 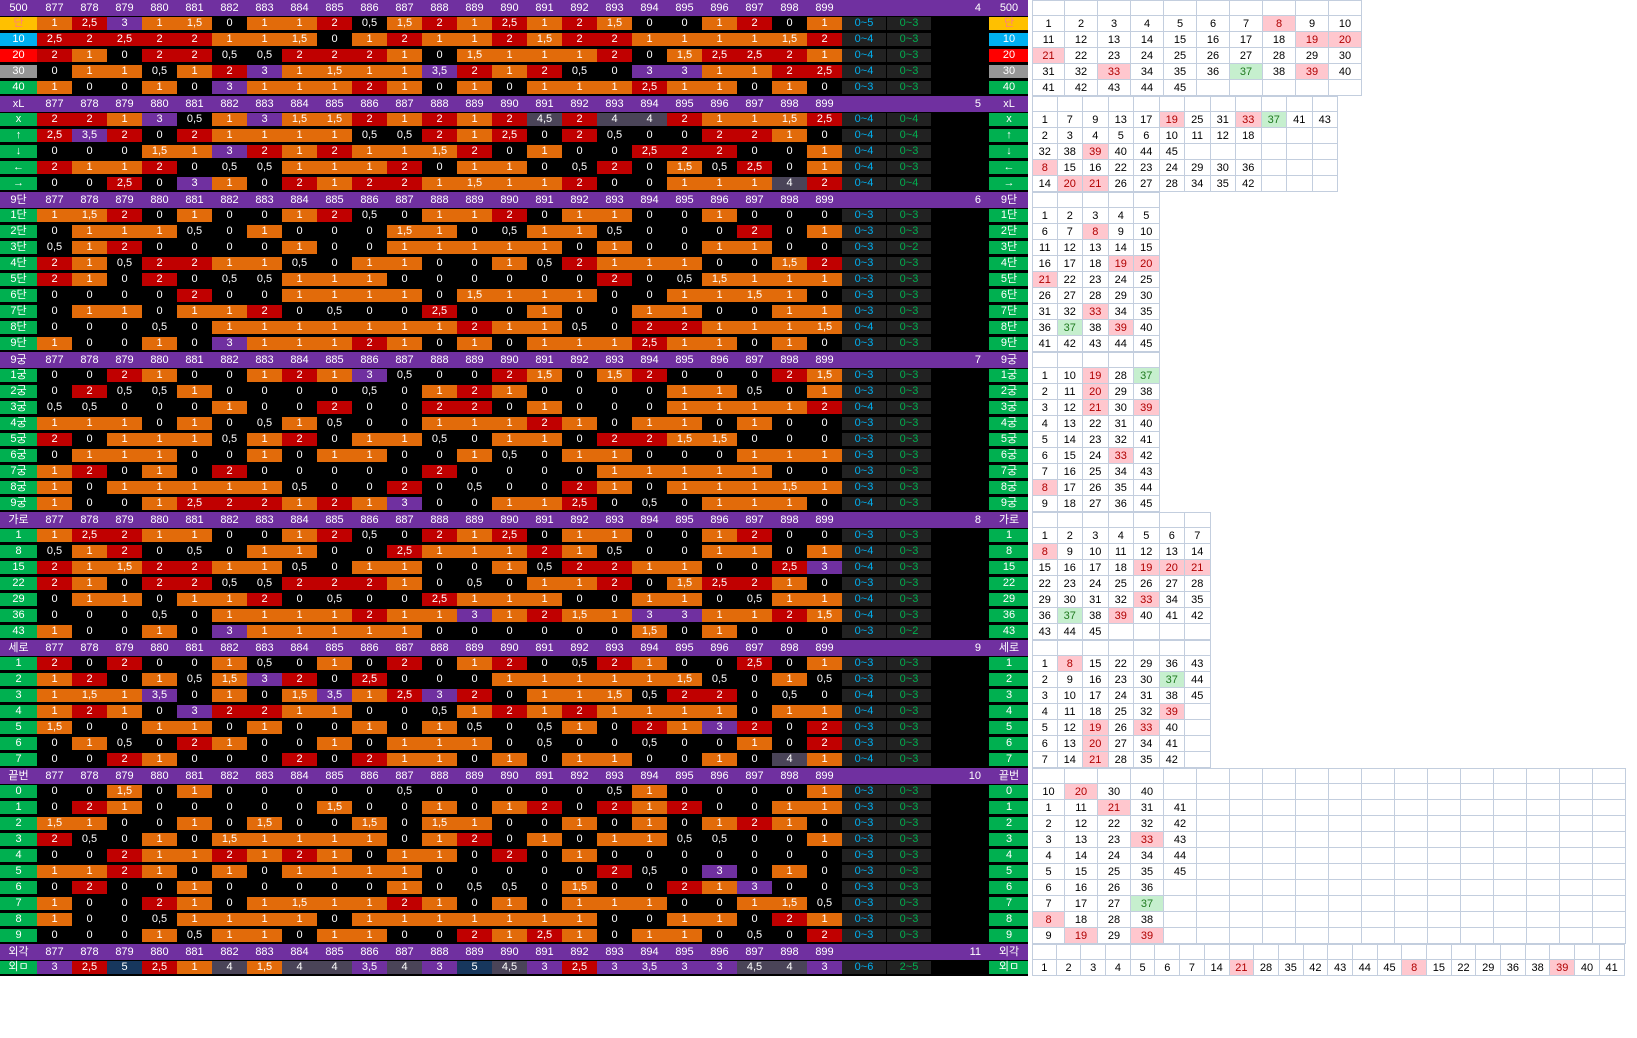 I want to click on panel-number-cell: 19, so click(x=1172, y=120).